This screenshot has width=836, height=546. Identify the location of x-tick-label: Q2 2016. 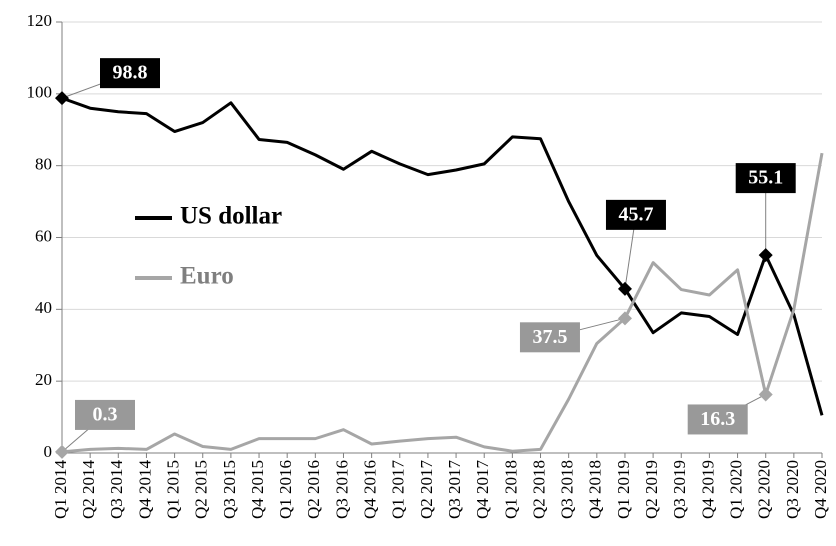
(313, 489).